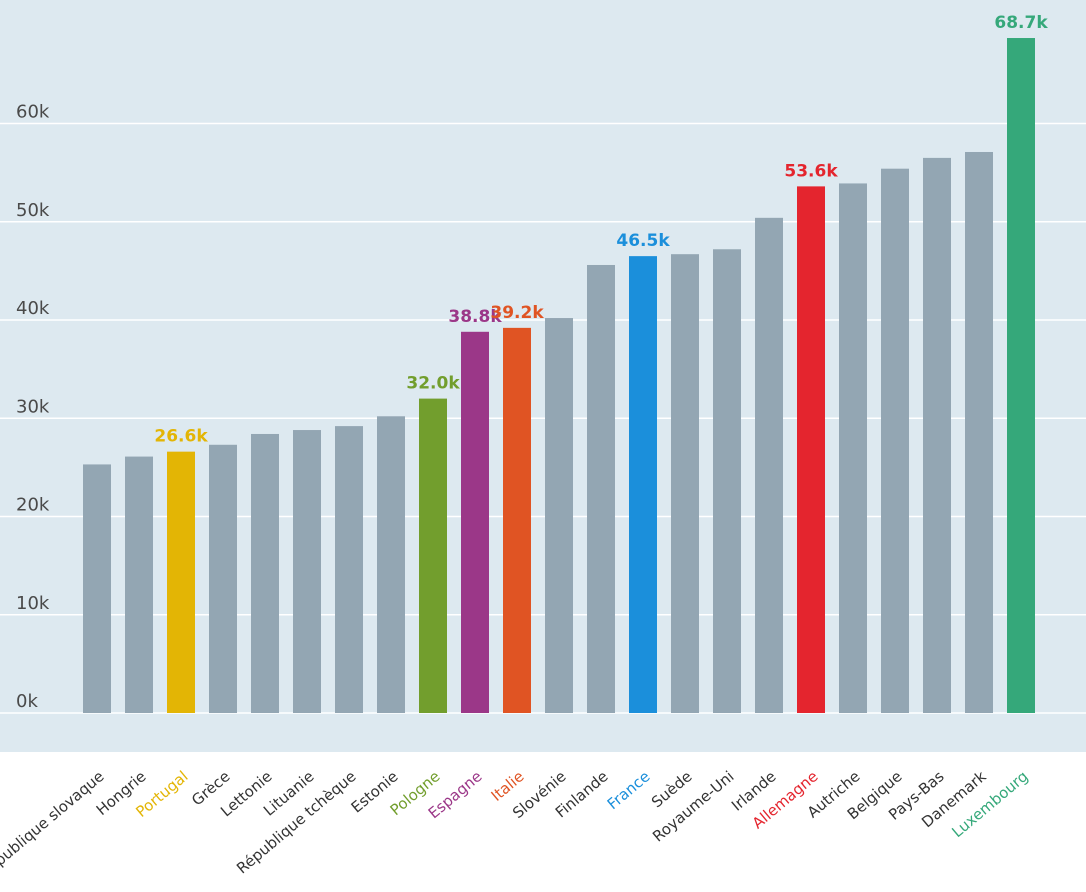  I want to click on data-label: 68.7k, so click(1021, 23).